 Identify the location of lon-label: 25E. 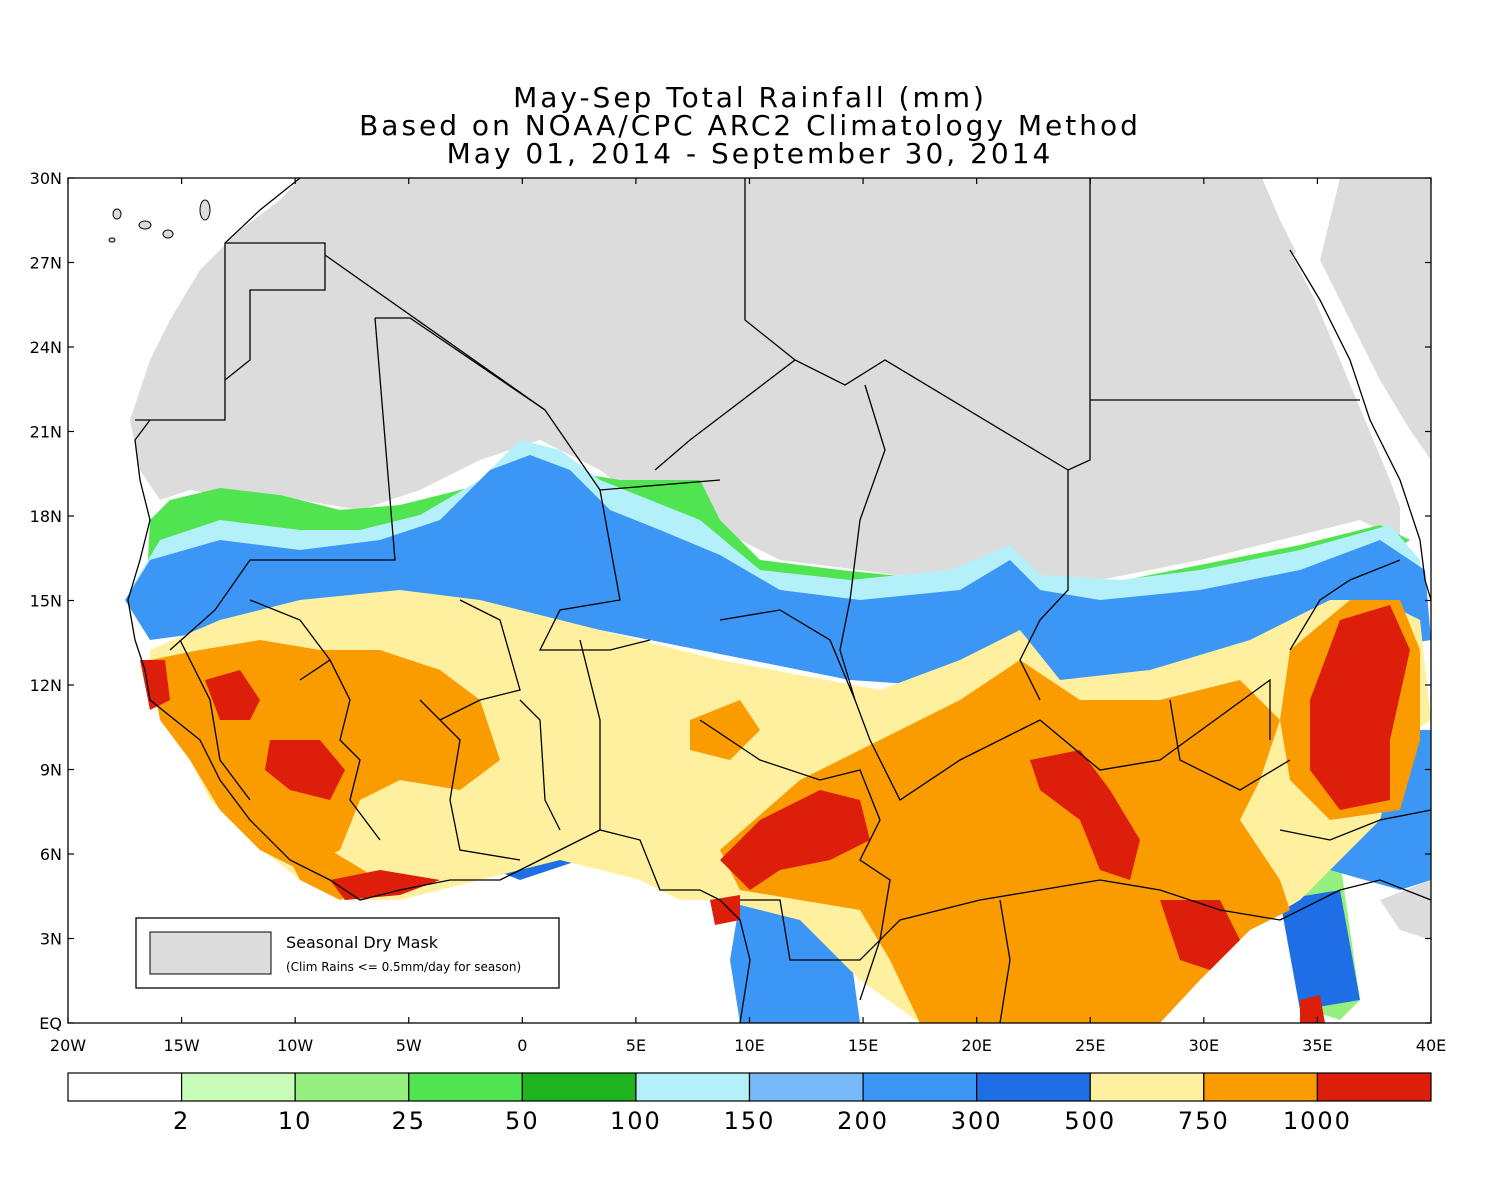
(1090, 1045).